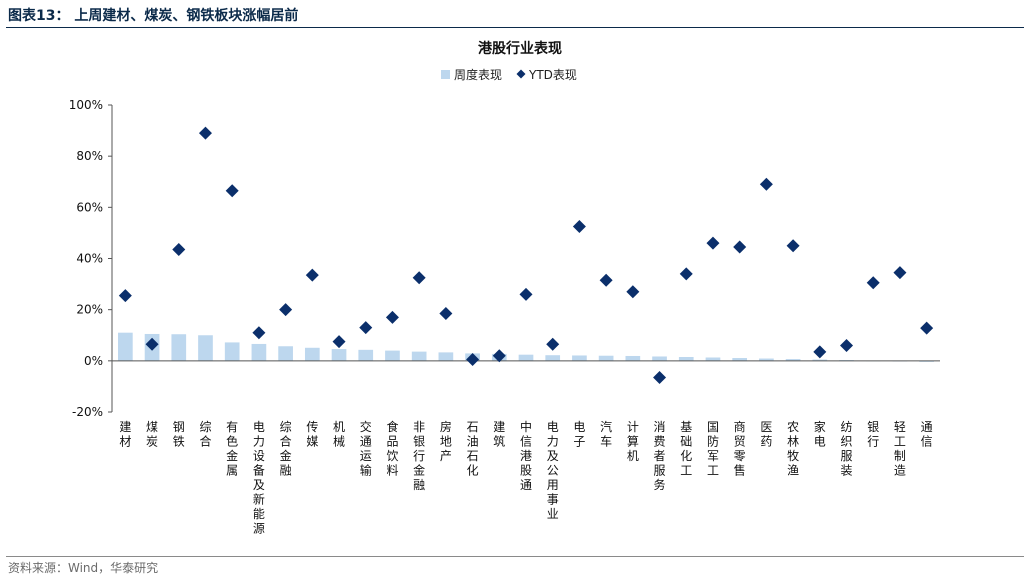 This screenshot has width=1030, height=580. I want to click on figure-title: 图表13： 上周建材、煤炭、钢铁板块涨幅居前, so click(153, 16).